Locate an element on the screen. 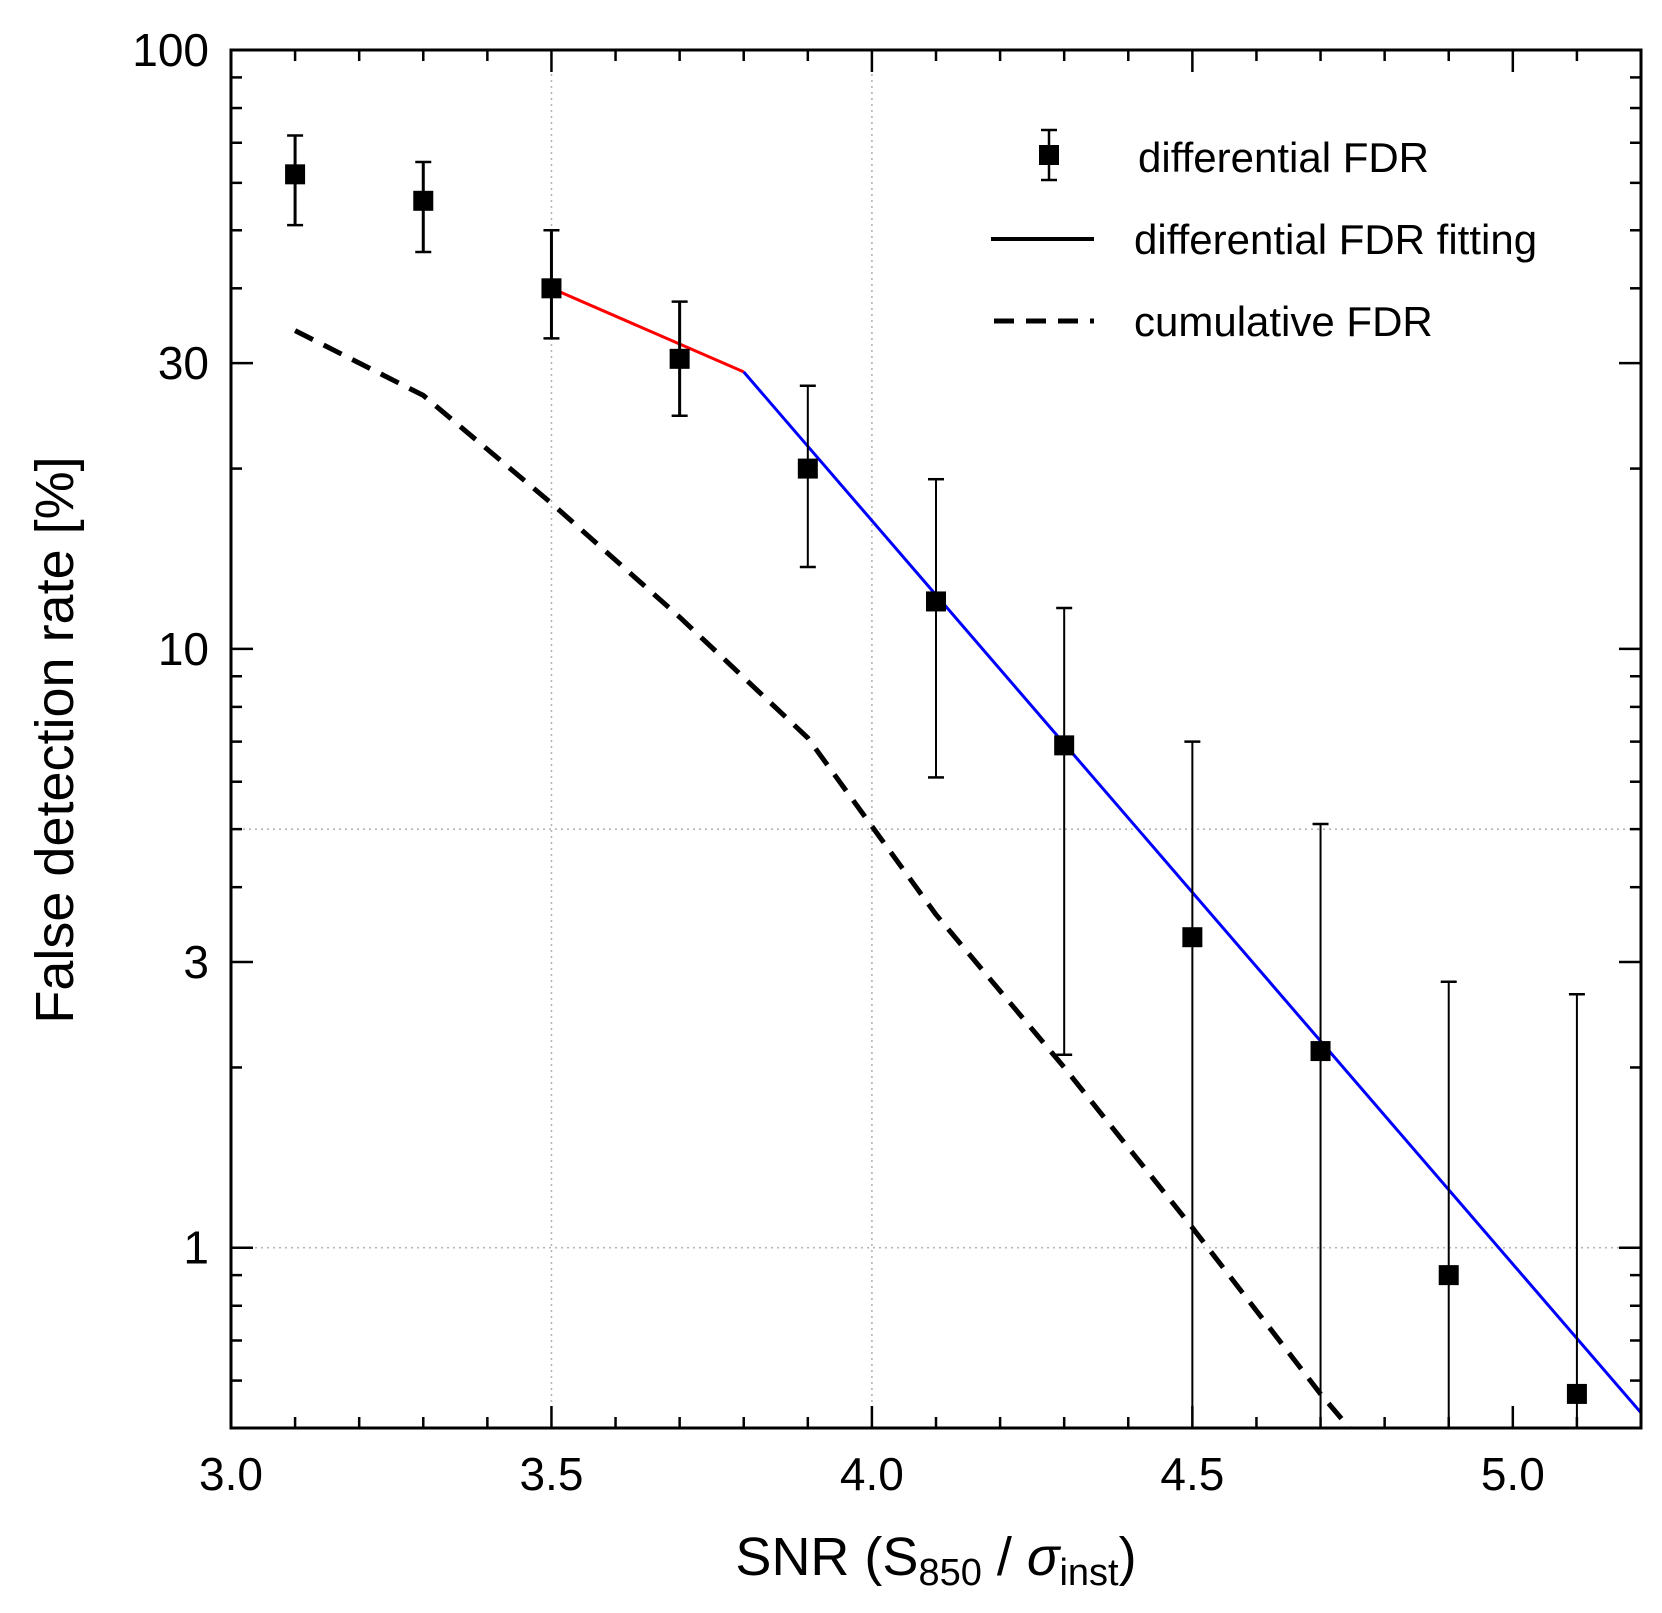 The height and width of the screenshot is (1613, 1662). x-tick-label: 3.5 is located at coordinates (551, 1474).